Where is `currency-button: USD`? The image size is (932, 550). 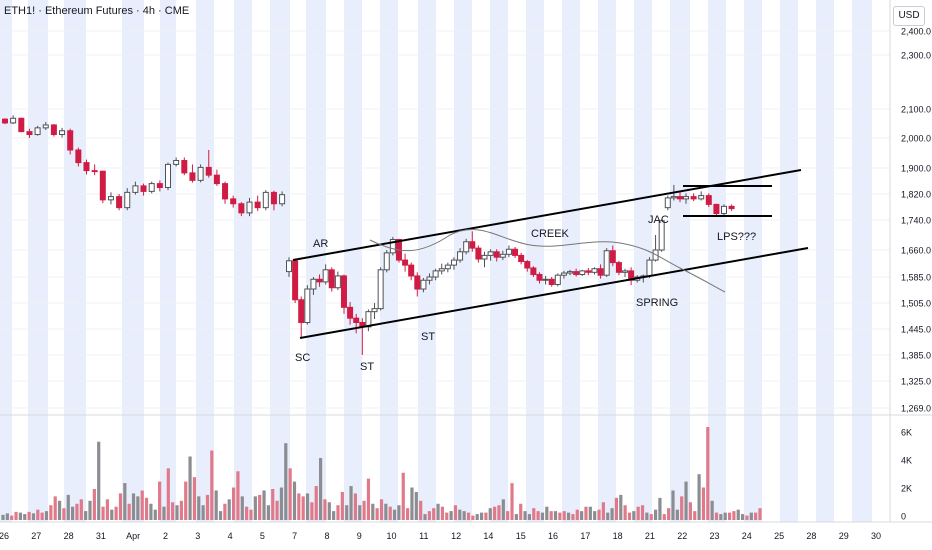 currency-button: USD is located at coordinates (909, 16).